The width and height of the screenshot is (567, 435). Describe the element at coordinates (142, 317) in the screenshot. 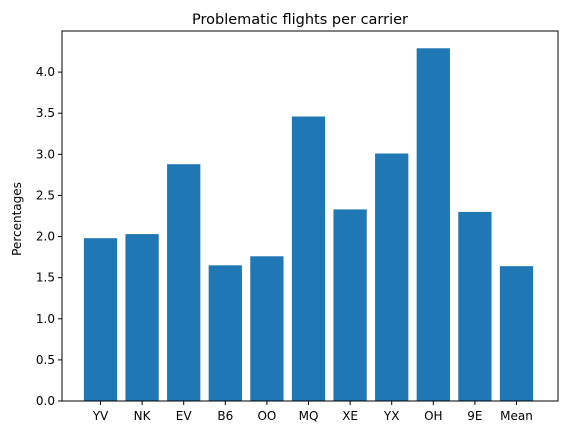

I see `bar-nk` at that location.